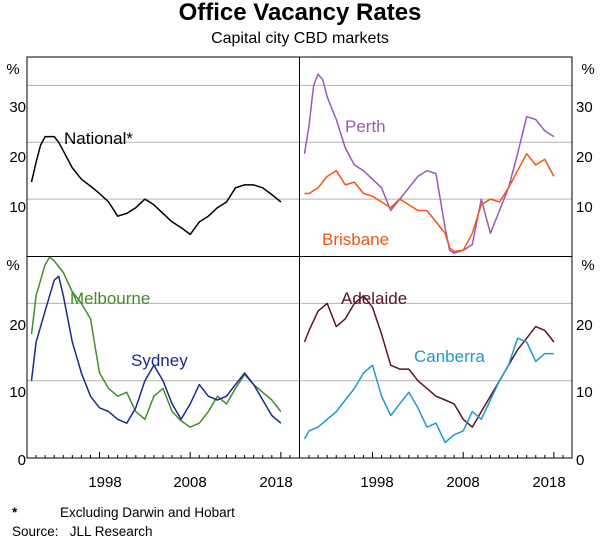 The image size is (600, 542). What do you see at coordinates (17, 157) in the screenshot?
I see `y-tick-label-top-left-20: 20` at bounding box center [17, 157].